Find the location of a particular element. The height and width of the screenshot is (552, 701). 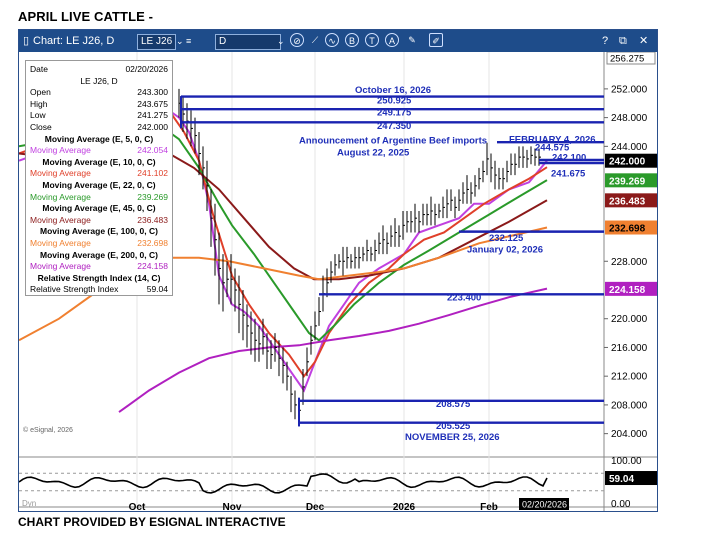

ma-title: Moving Average (E, 100, 0, C) is located at coordinates (99, 231).